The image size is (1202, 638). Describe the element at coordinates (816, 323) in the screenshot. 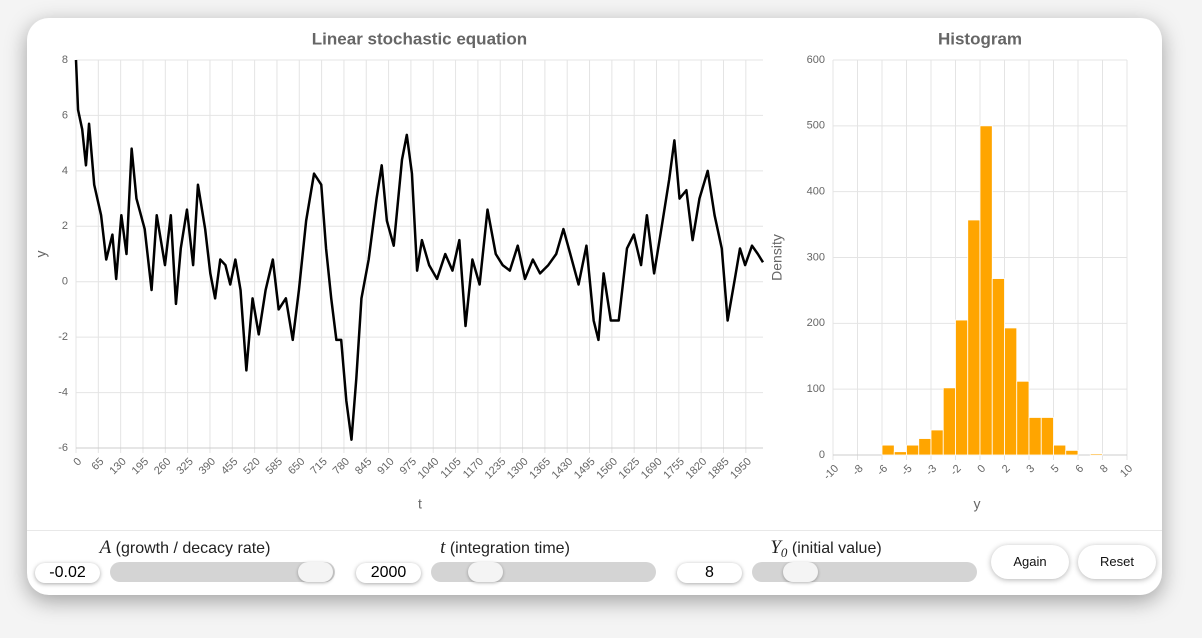

I see `y-tick-label: 200` at that location.